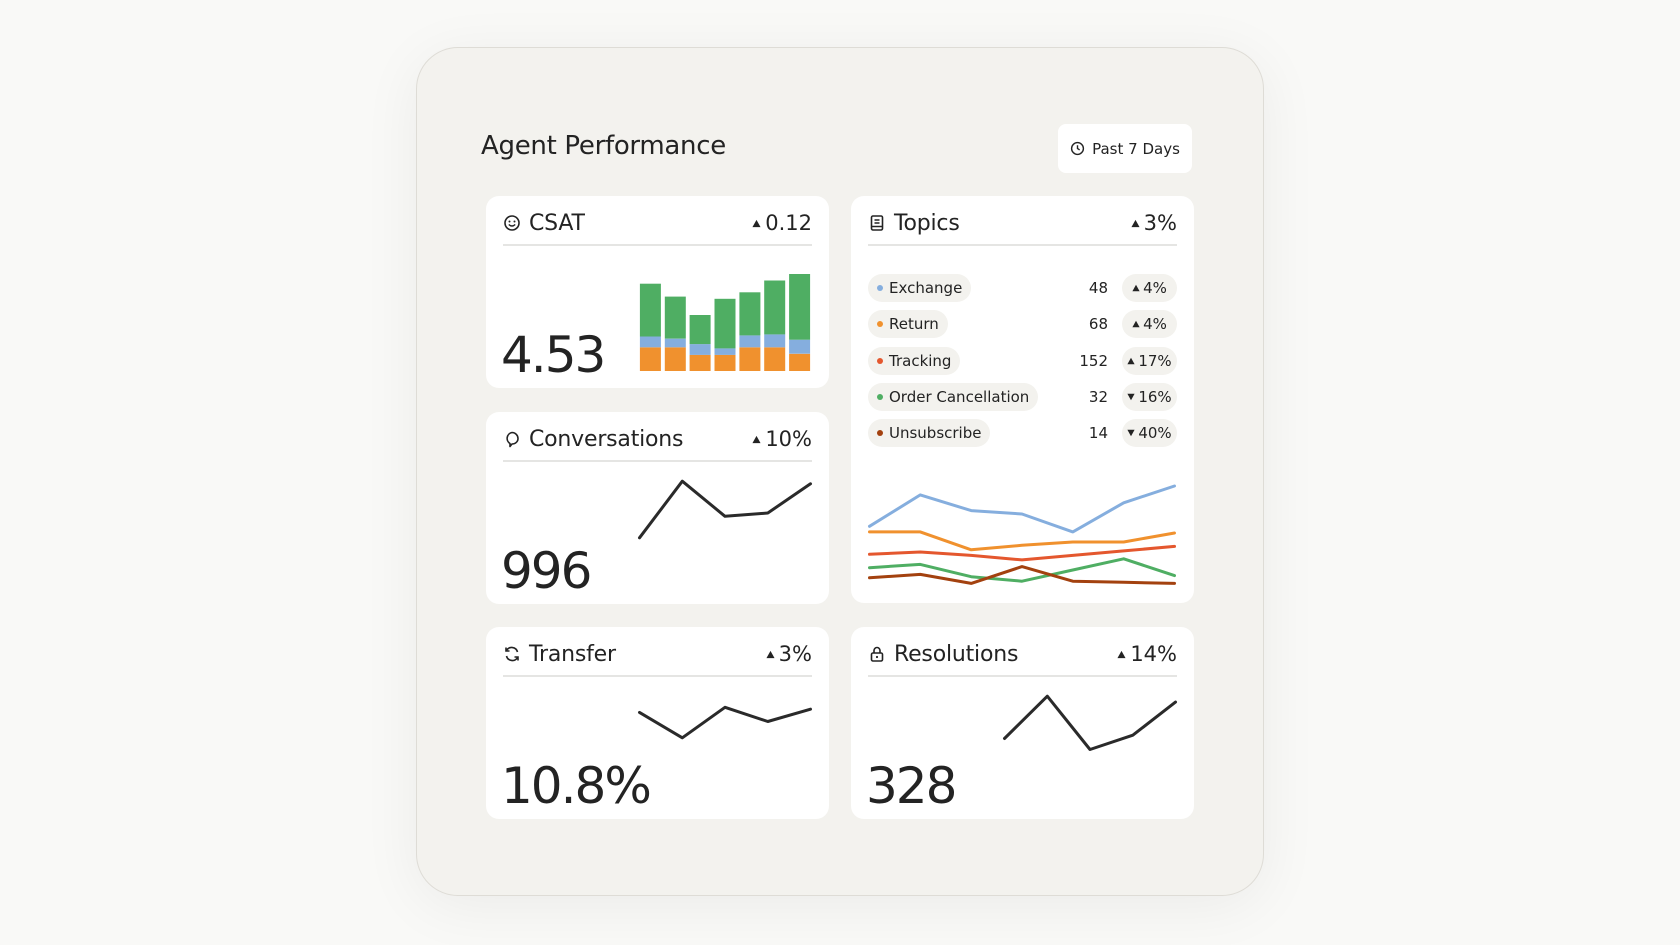 The image size is (1680, 945). Describe the element at coordinates (1098, 288) in the screenshot. I see `topic-count: 48` at that location.